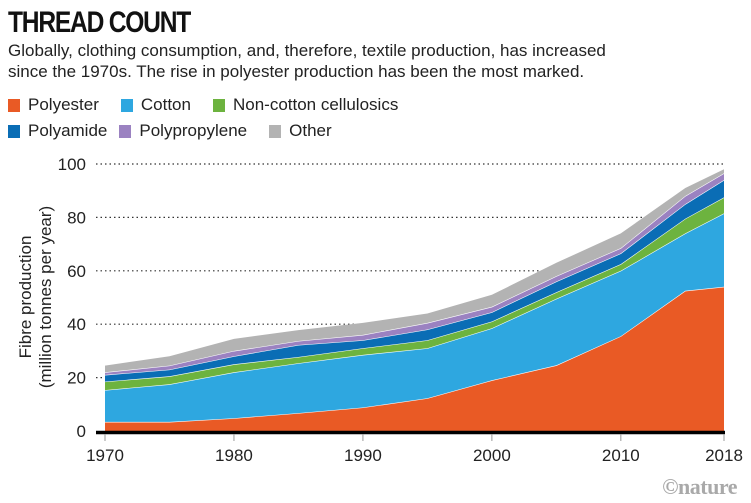 This screenshot has height=503, width=751. What do you see at coordinates (14, 131) in the screenshot?
I see `legend-swatch-polyamide` at bounding box center [14, 131].